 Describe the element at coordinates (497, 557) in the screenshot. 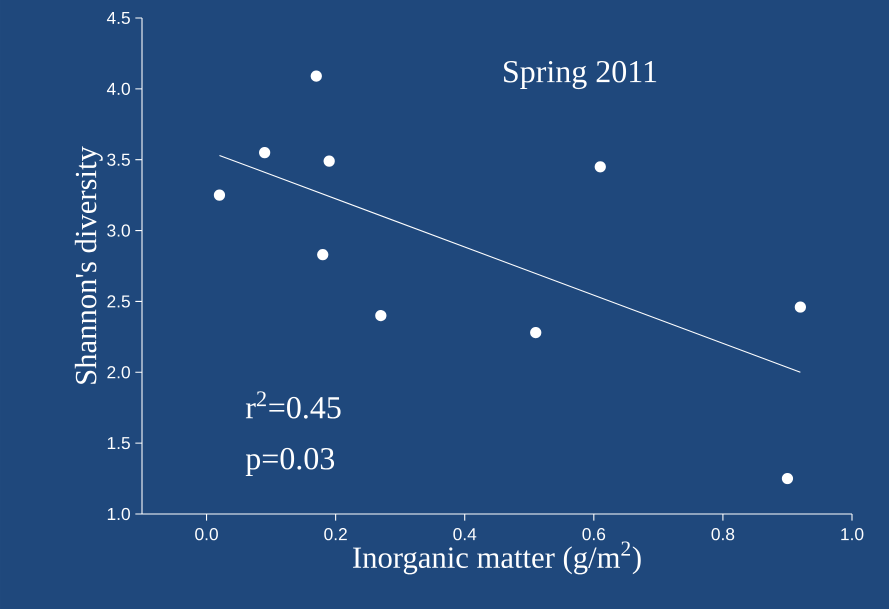

I see `x-axis-title: Inorganic matter (g/m$^{2}$)` at that location.